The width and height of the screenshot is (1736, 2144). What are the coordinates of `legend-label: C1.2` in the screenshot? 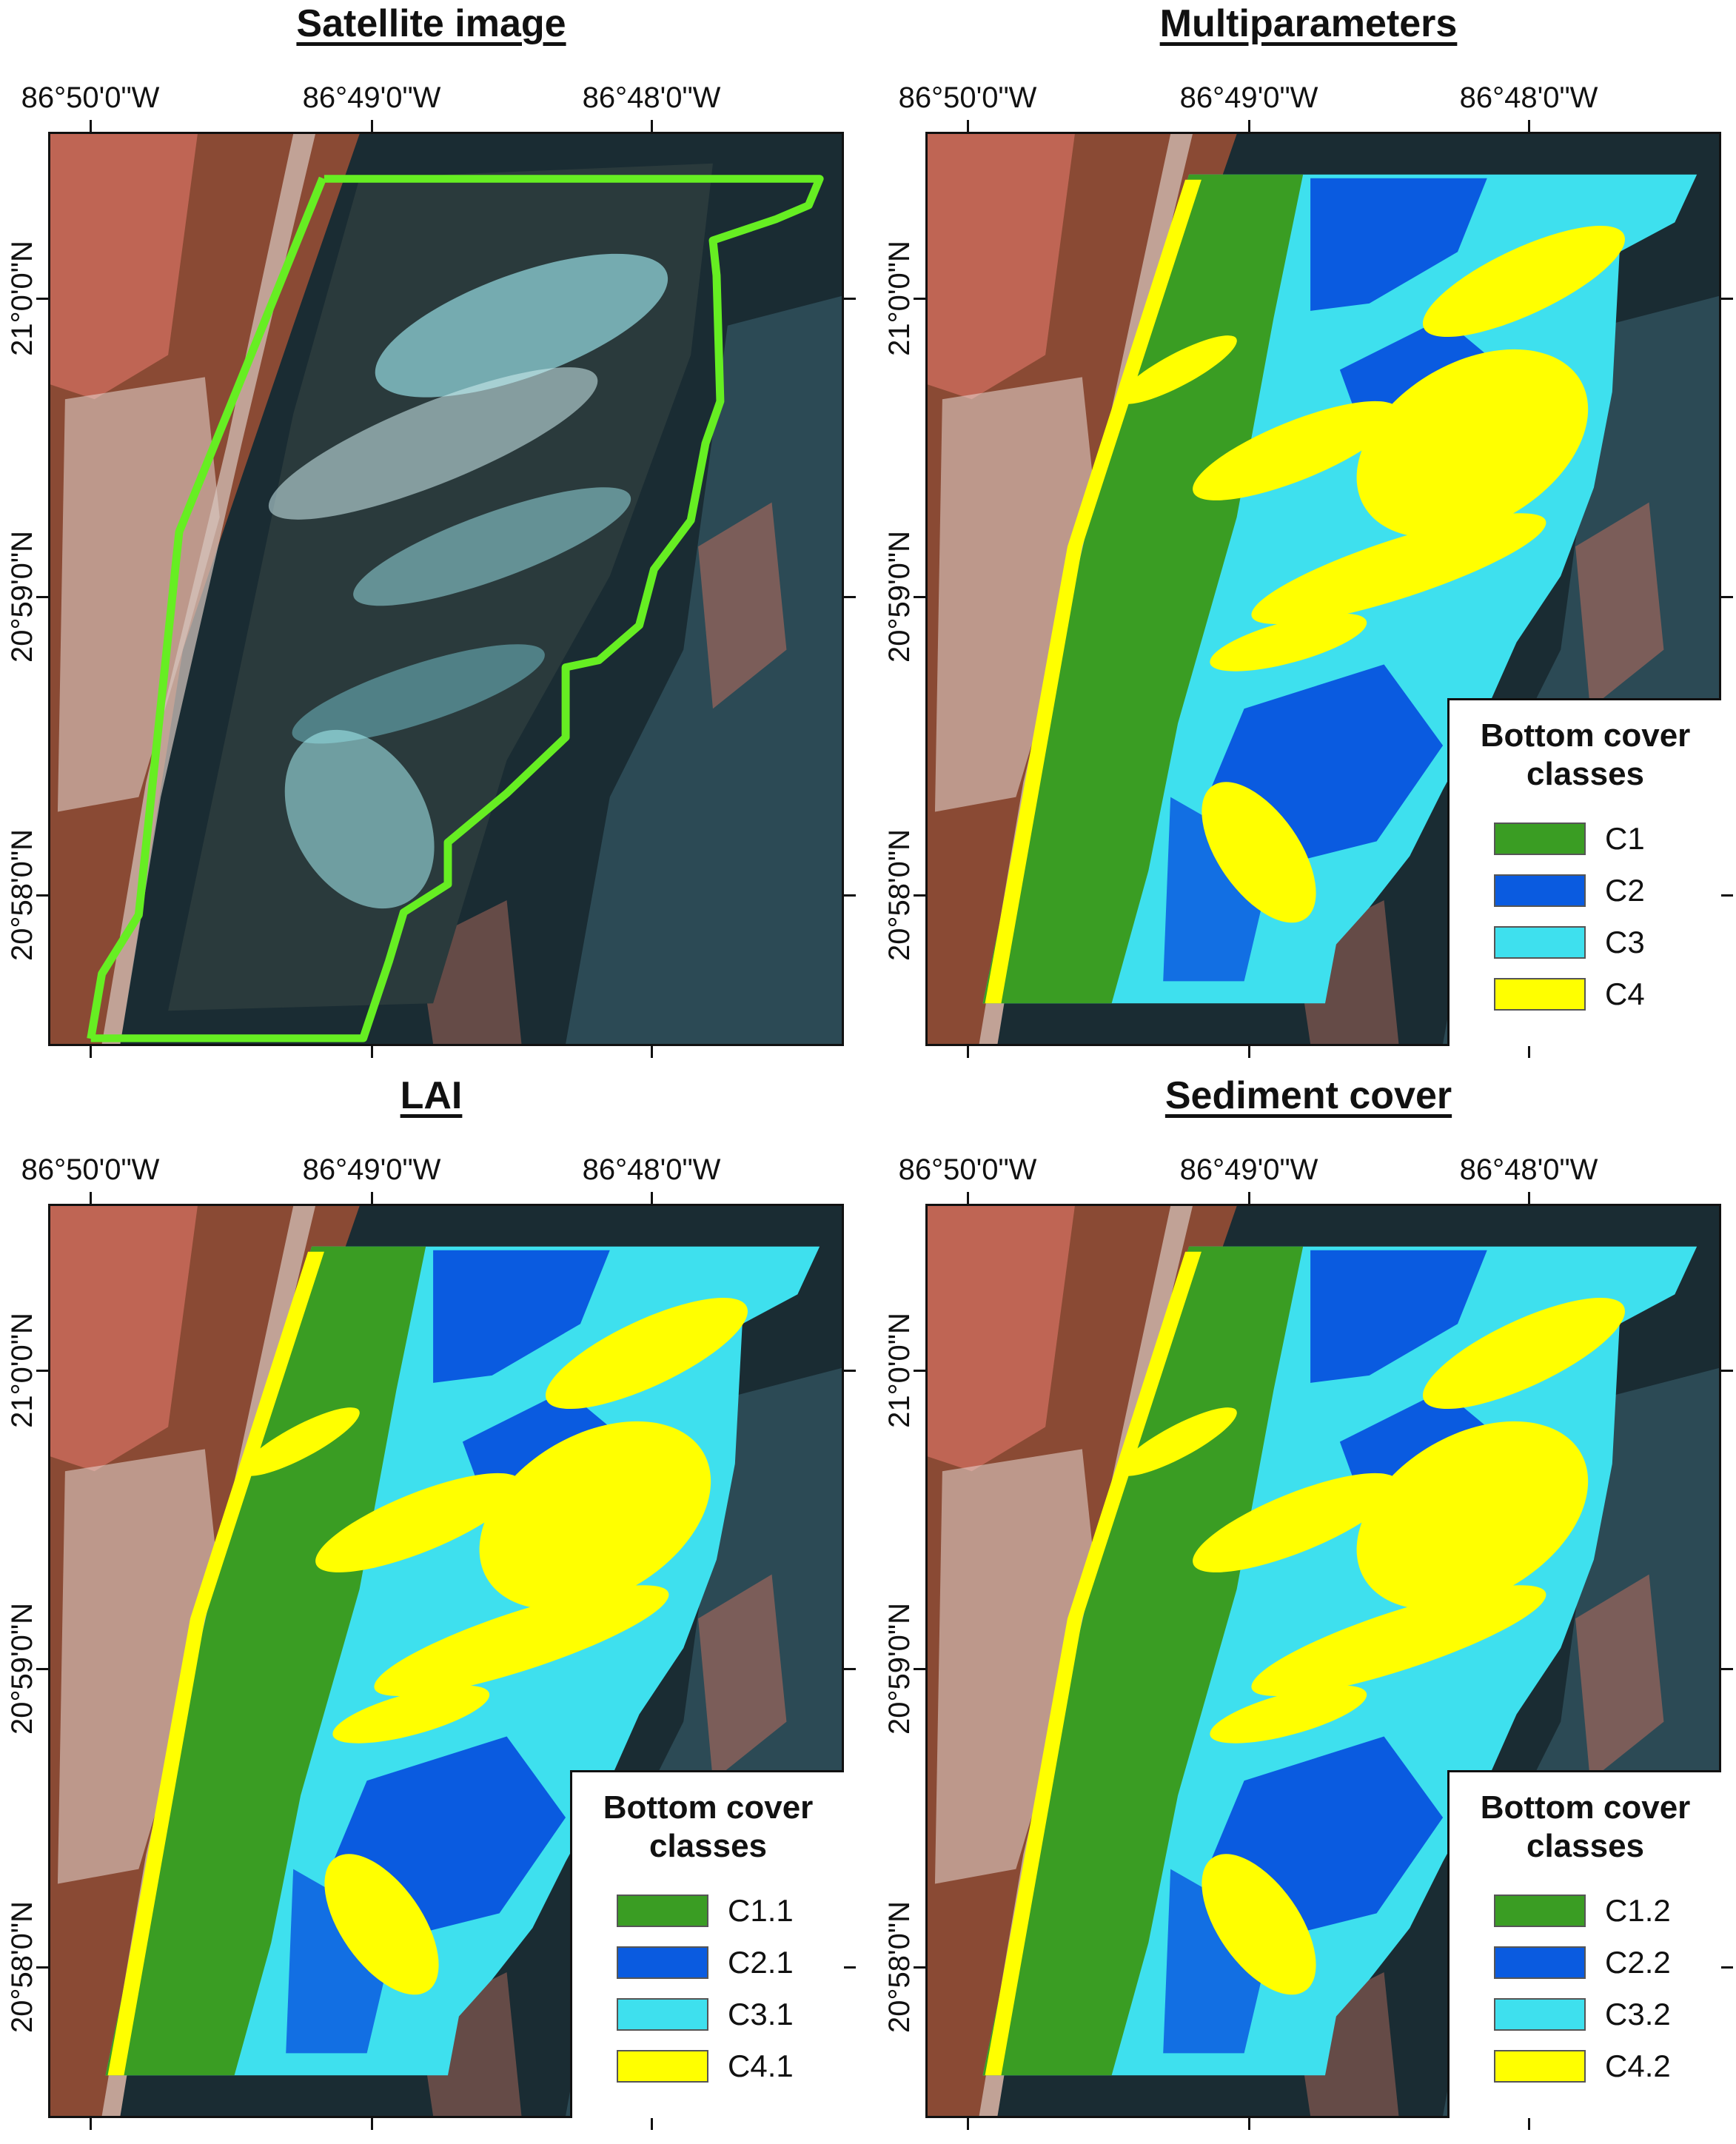 It's located at (1638, 1910).